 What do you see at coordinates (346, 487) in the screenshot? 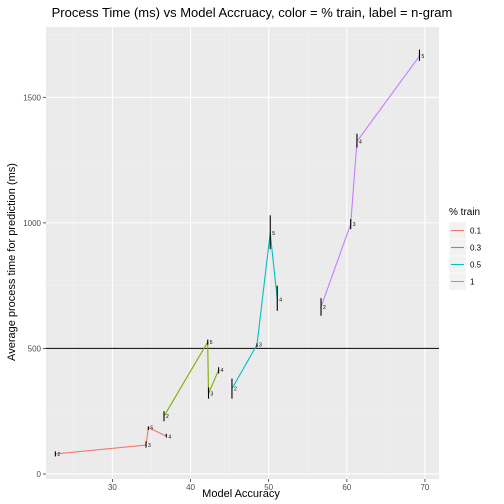
I see `x-tick-label: 60` at bounding box center [346, 487].